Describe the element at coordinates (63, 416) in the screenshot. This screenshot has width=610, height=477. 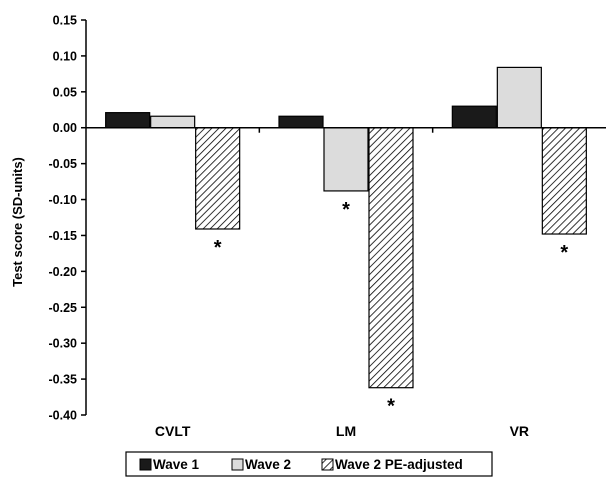
I see `y-tick-label: -0.40` at that location.